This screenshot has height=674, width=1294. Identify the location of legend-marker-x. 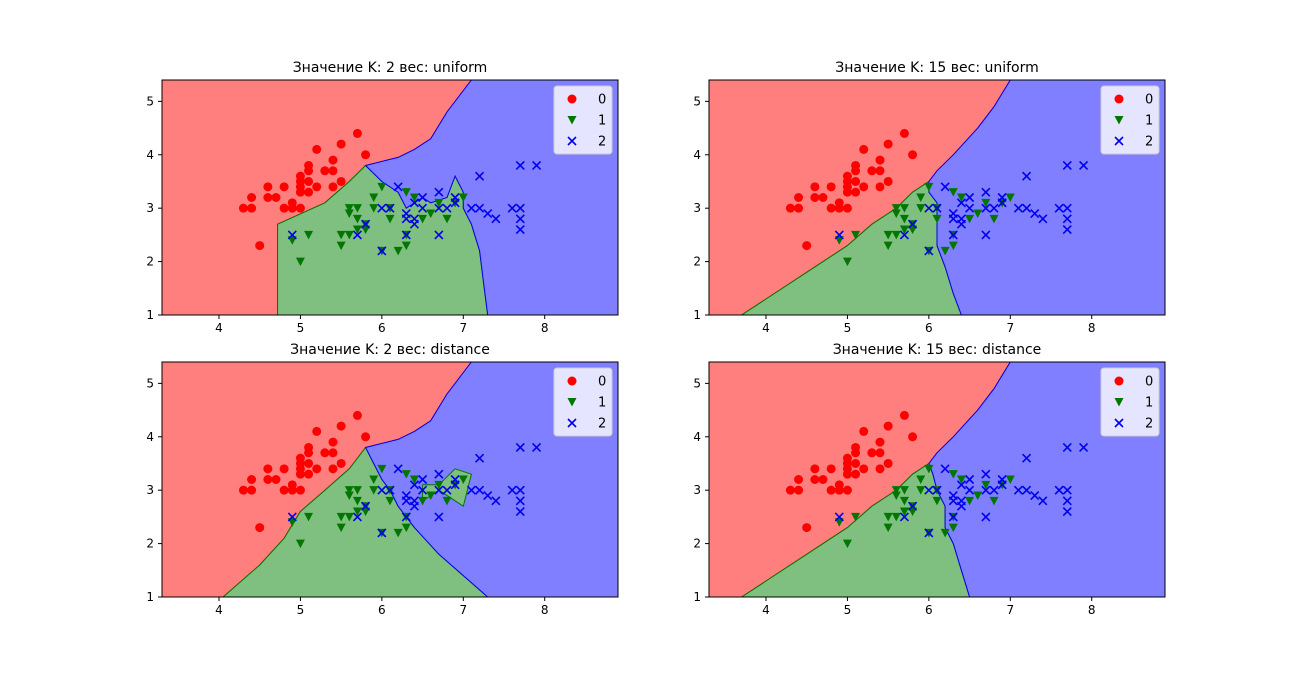
(1119, 141).